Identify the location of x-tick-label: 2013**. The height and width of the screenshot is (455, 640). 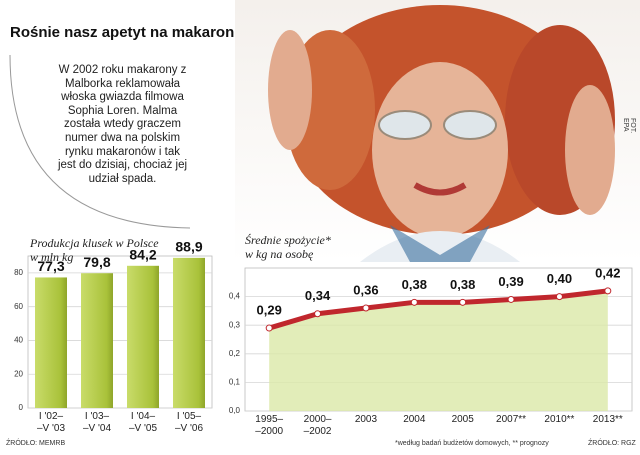
(607, 419).